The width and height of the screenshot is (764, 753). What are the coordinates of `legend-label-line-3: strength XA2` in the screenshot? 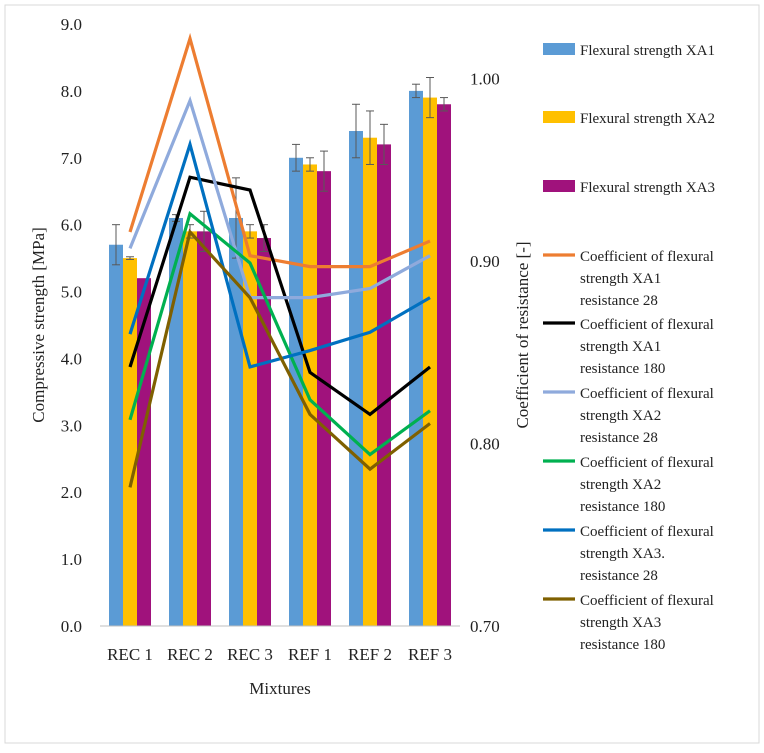 It's located at (620, 416).